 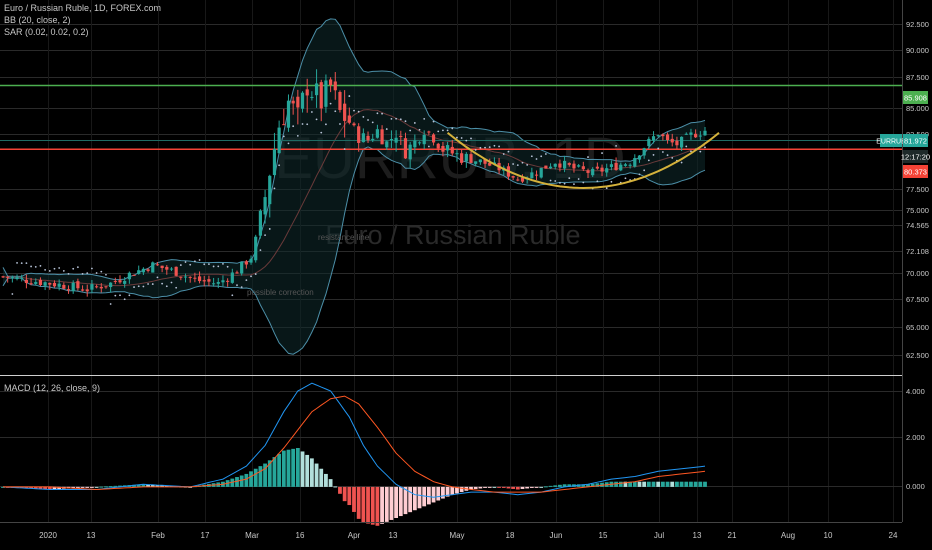 I want to click on time-tick-label: 15, so click(x=603, y=535).